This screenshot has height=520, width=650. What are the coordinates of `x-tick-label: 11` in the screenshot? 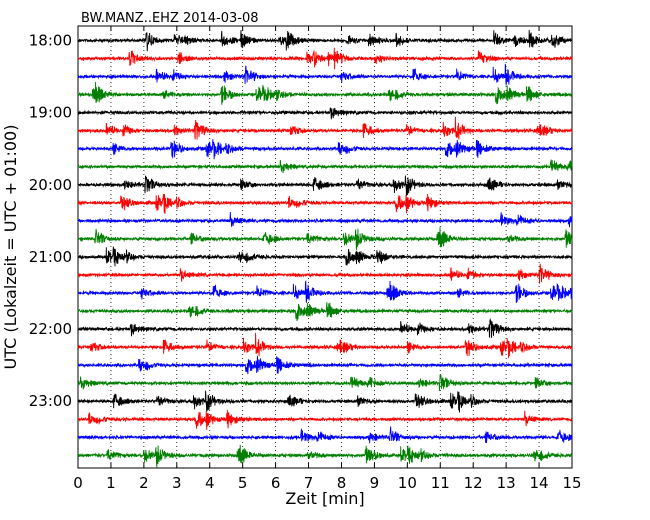 It's located at (440, 483).